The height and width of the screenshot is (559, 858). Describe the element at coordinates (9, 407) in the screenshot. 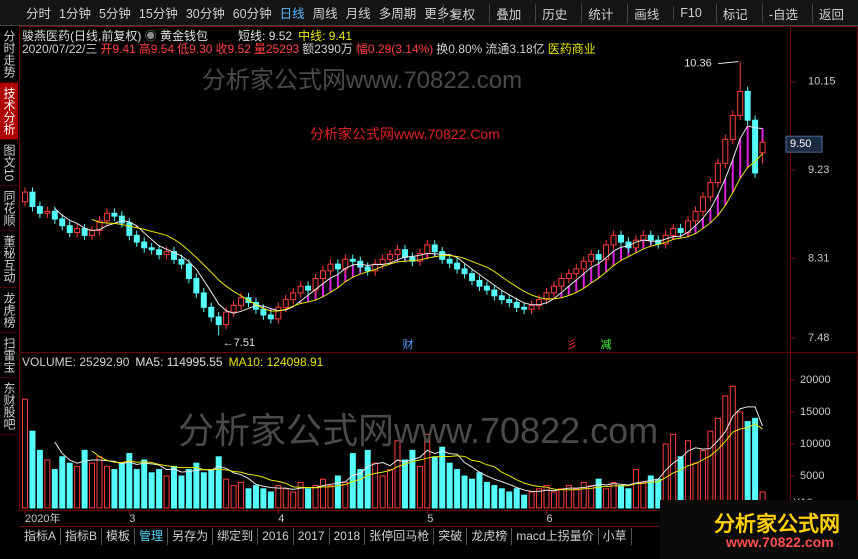

I see `side-tab: 东财股吧` at that location.